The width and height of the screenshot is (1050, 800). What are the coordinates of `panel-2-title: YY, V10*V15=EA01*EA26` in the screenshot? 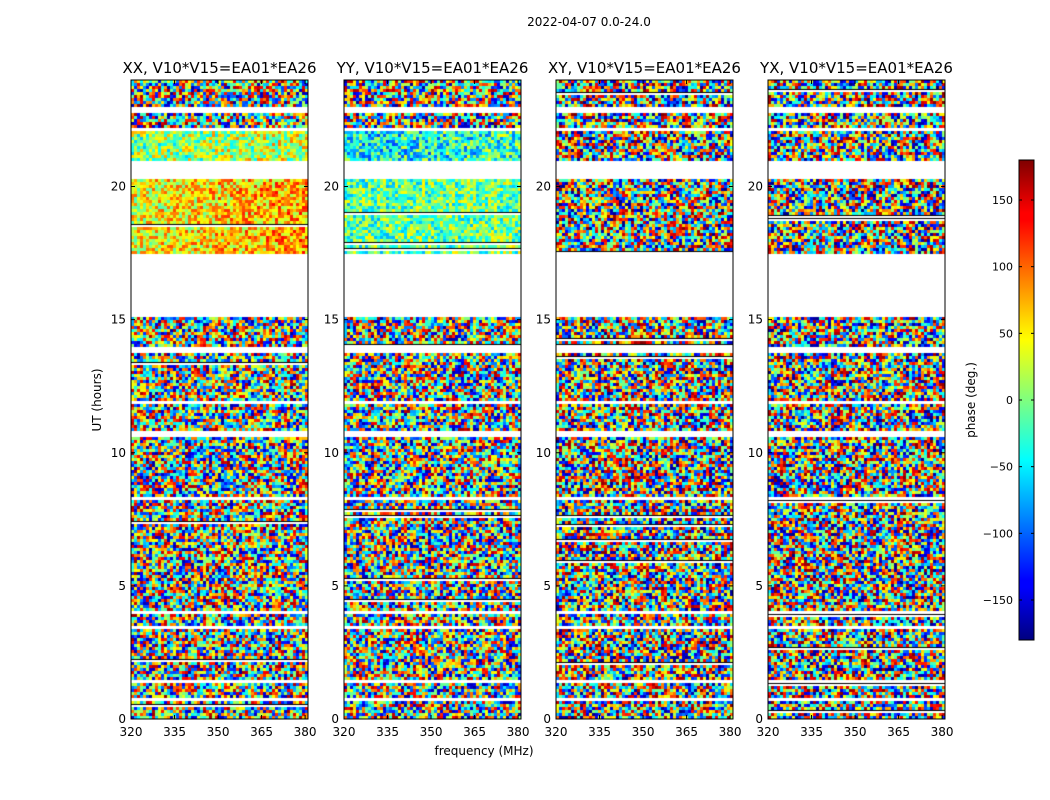 It's located at (432, 68).